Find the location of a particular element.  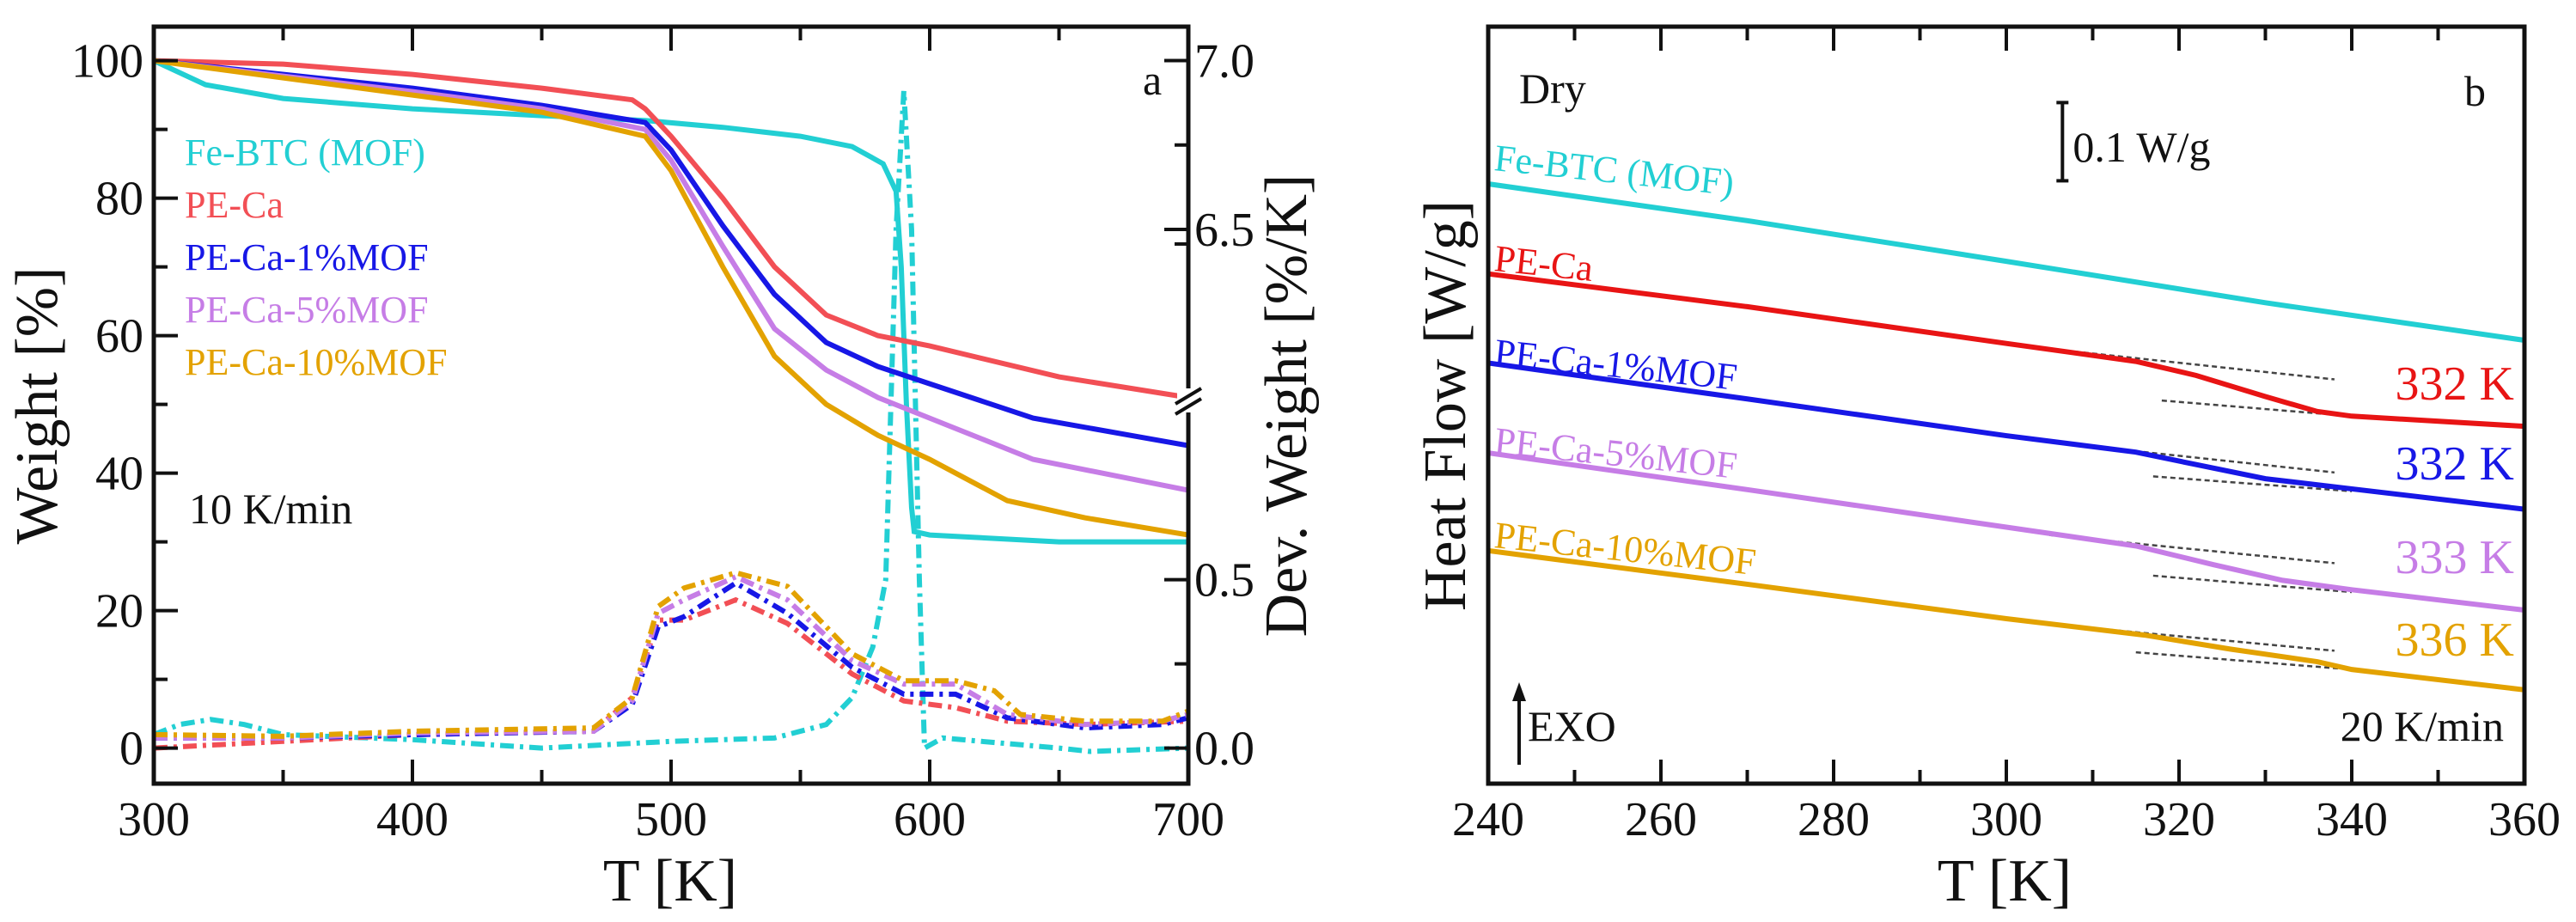

scale-bar: 0.1 W/g is located at coordinates (2133, 142).